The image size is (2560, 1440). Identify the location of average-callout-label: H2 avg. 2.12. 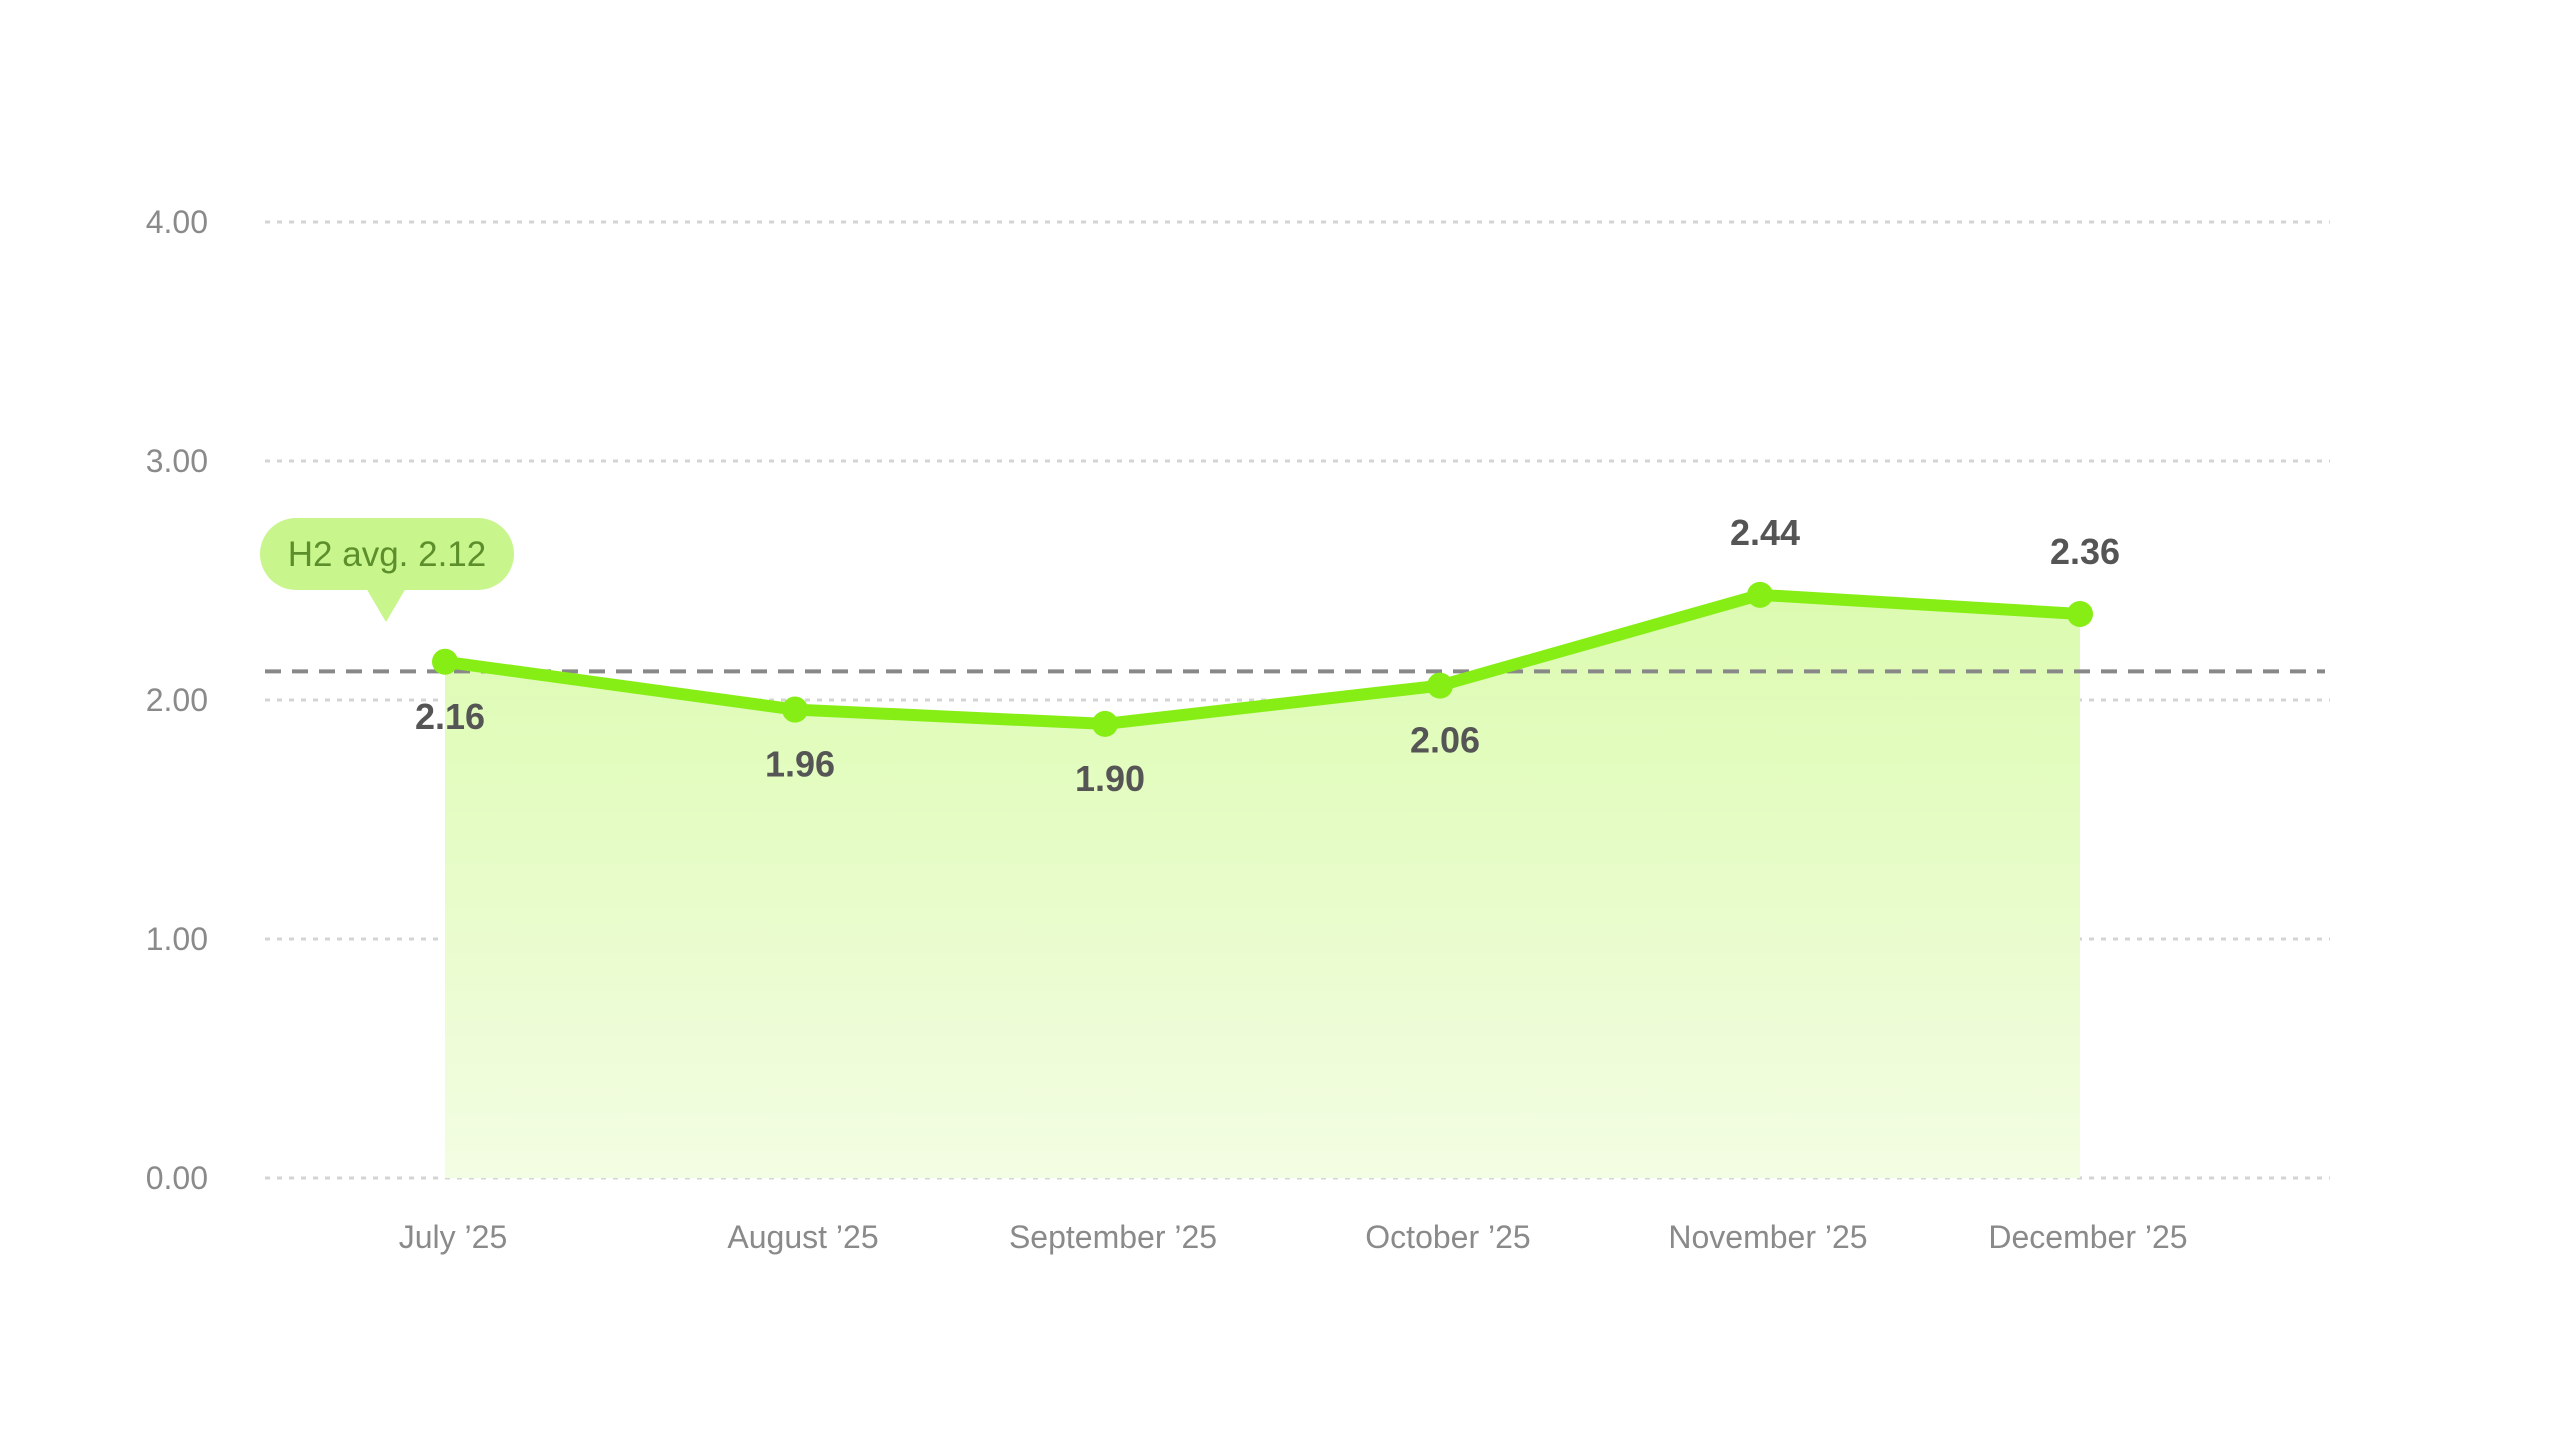
(387, 554).